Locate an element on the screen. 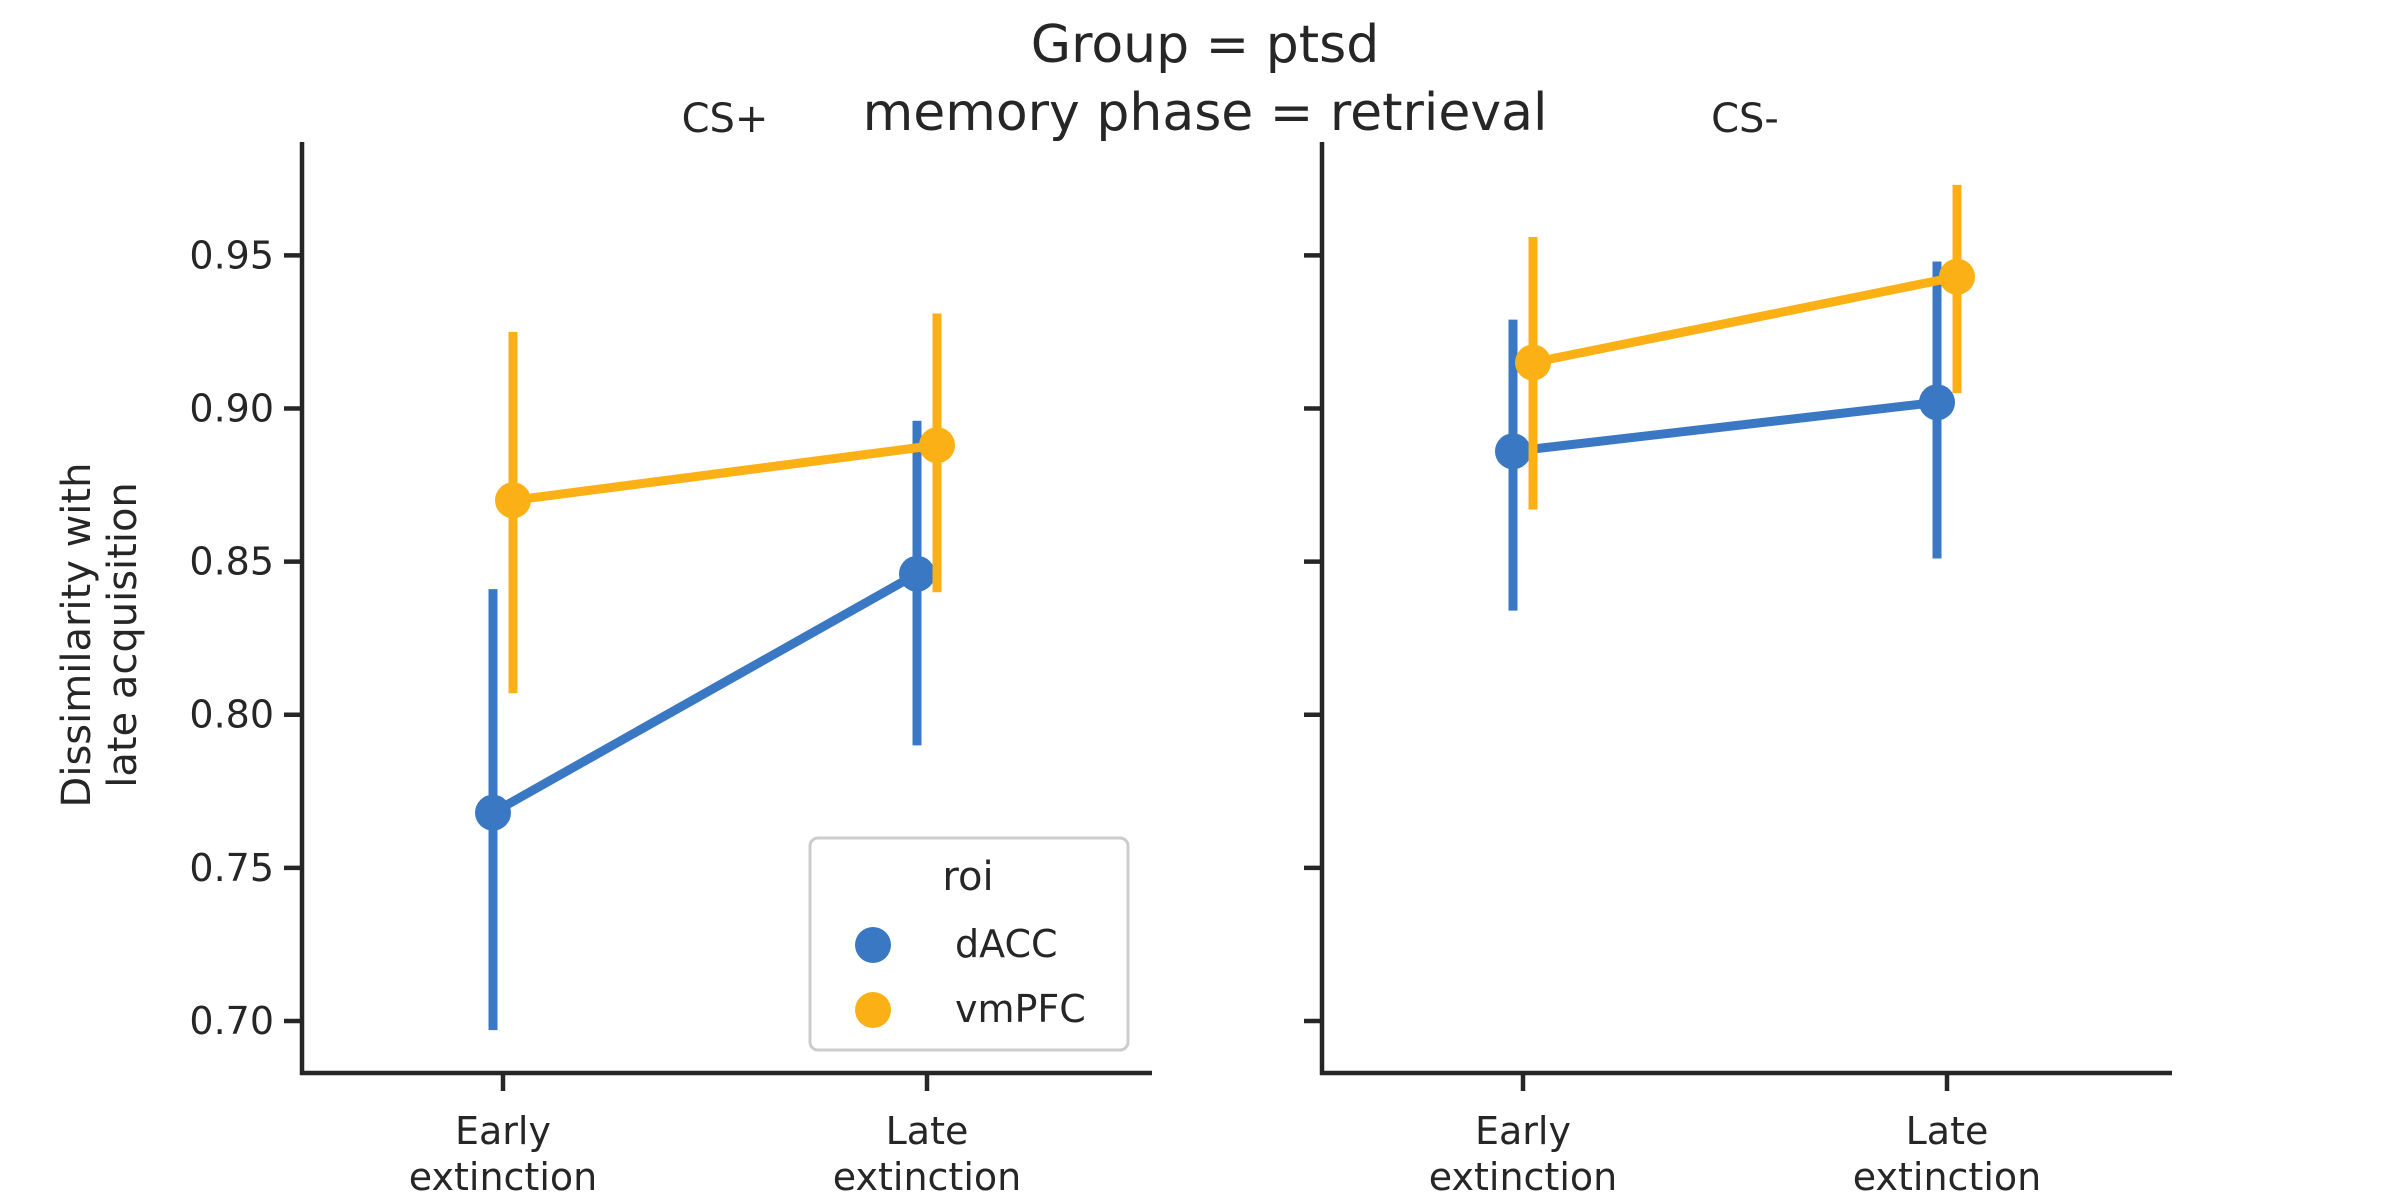 The height and width of the screenshot is (1200, 2400). y-tick-label: 0.90 is located at coordinates (231, 408).